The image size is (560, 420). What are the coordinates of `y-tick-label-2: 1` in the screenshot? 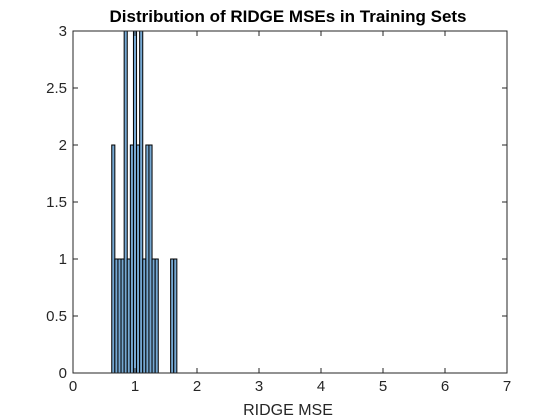 It's located at (63, 259).